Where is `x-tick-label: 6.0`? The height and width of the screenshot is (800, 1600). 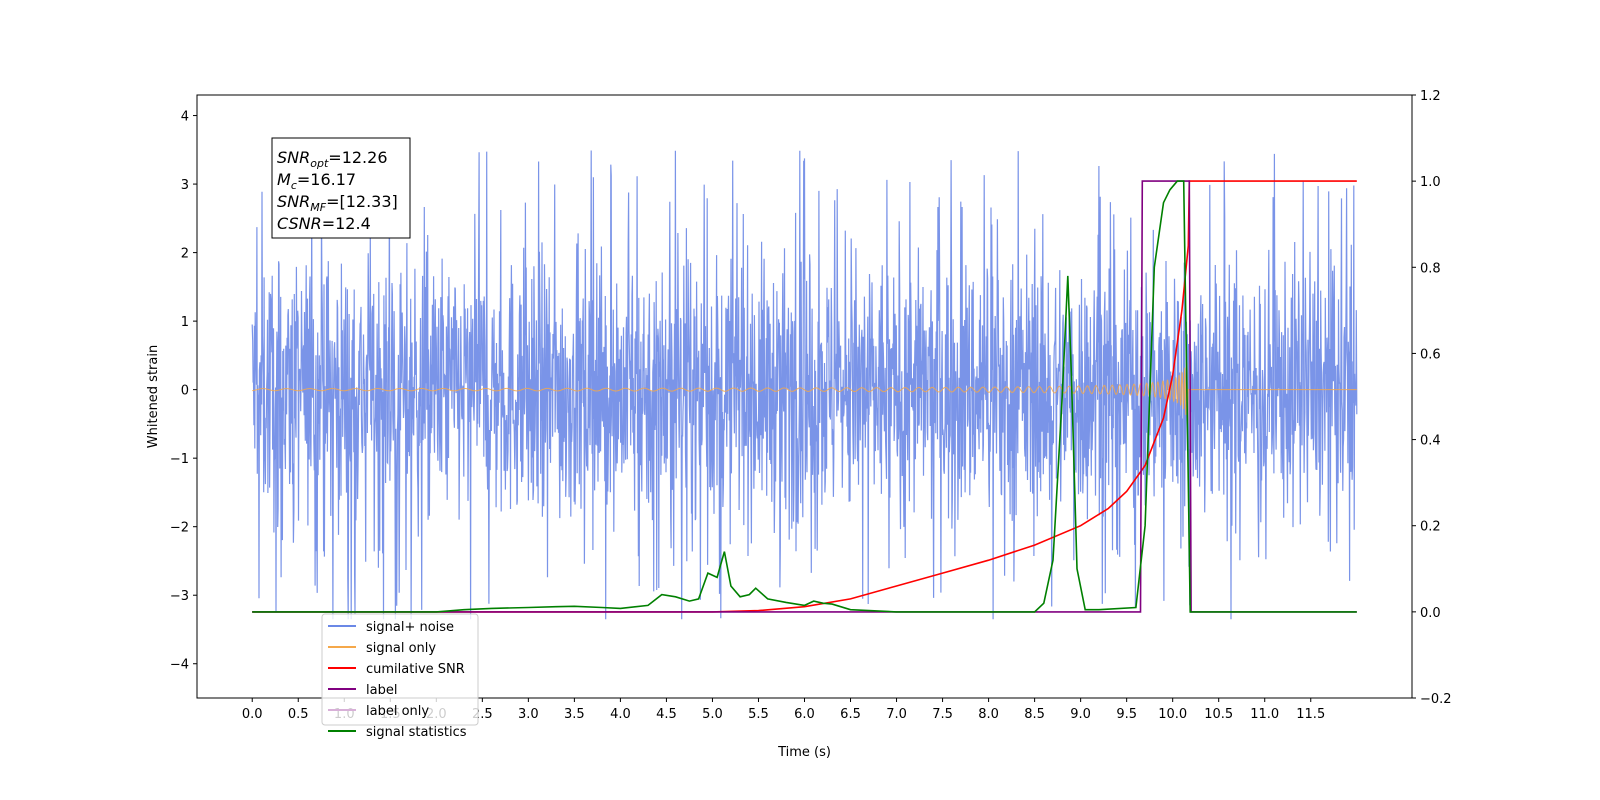 x-tick-label: 6.0 is located at coordinates (804, 714).